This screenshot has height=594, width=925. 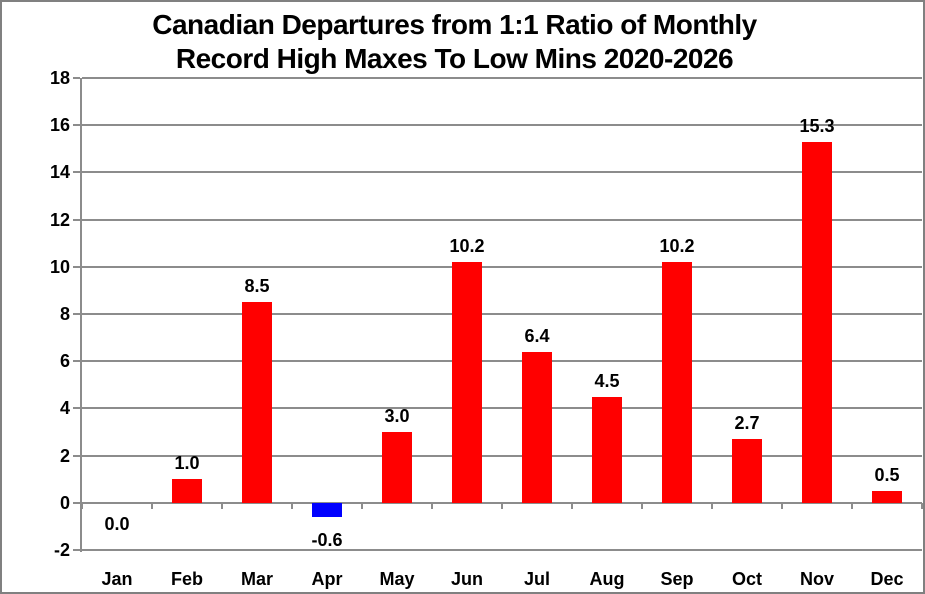 What do you see at coordinates (256, 579) in the screenshot?
I see `x-tick-label-mar: Mar` at bounding box center [256, 579].